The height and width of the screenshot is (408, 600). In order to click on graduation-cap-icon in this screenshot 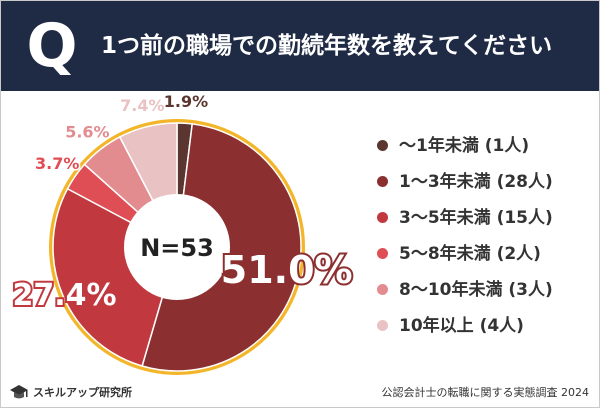, I will do `click(19, 392)`.